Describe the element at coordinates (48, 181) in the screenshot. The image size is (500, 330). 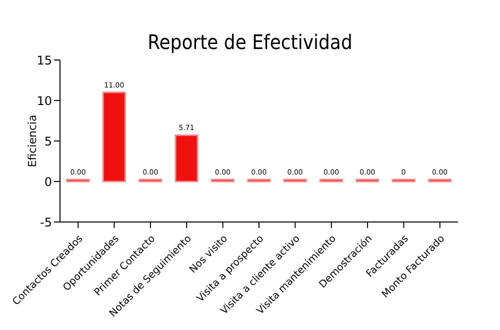
I see `y-tick-label: 0` at that location.